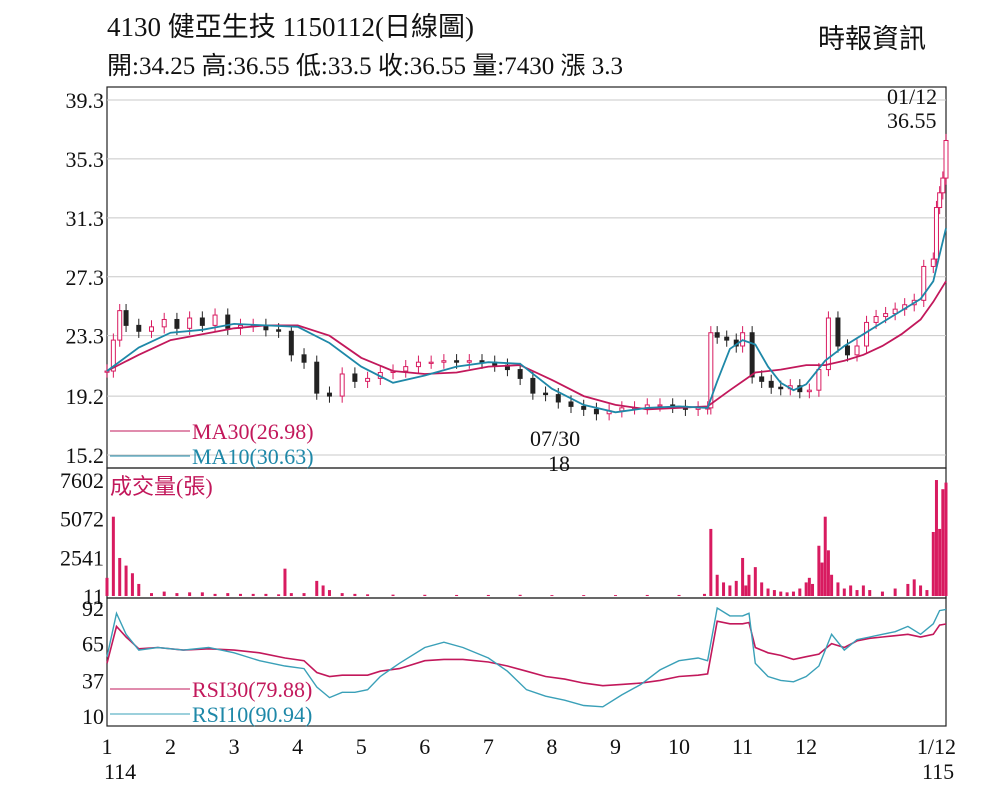 This screenshot has height=803, width=1000. Describe the element at coordinates (290, 27) in the screenshot. I see `chart-title: 4130 健亞生技 1150112(日線圖)` at that location.